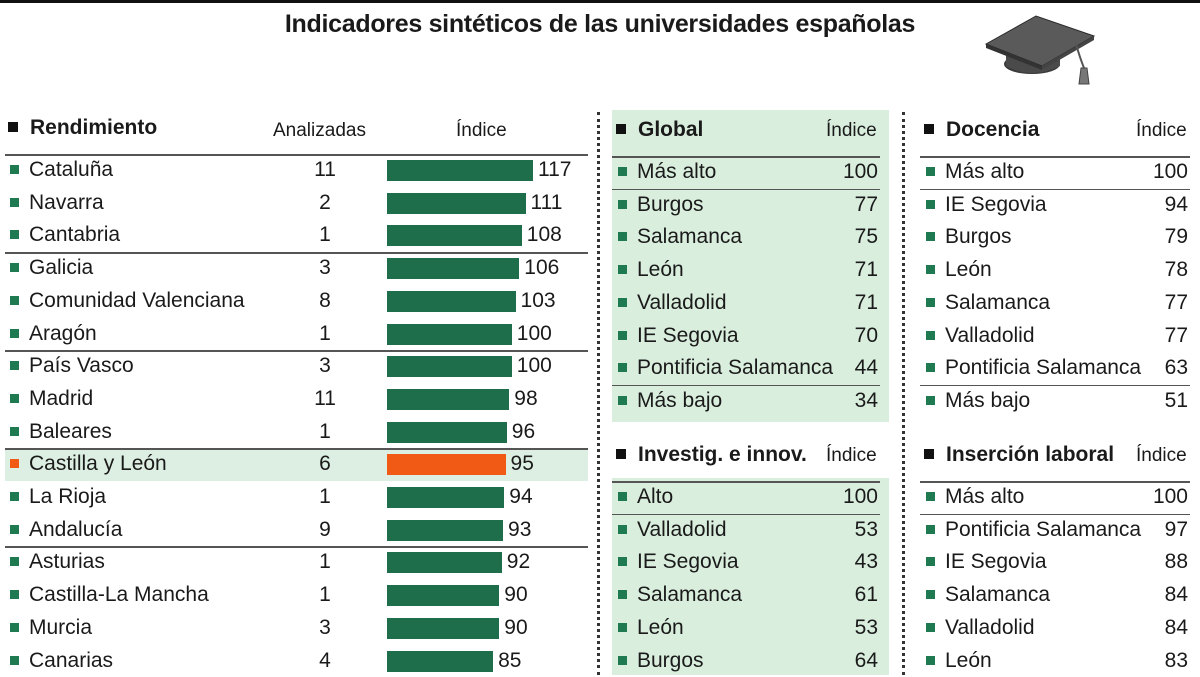 The image size is (1200, 677). Describe the element at coordinates (672, 303) in the screenshot. I see `item-label: Valladolid` at that location.